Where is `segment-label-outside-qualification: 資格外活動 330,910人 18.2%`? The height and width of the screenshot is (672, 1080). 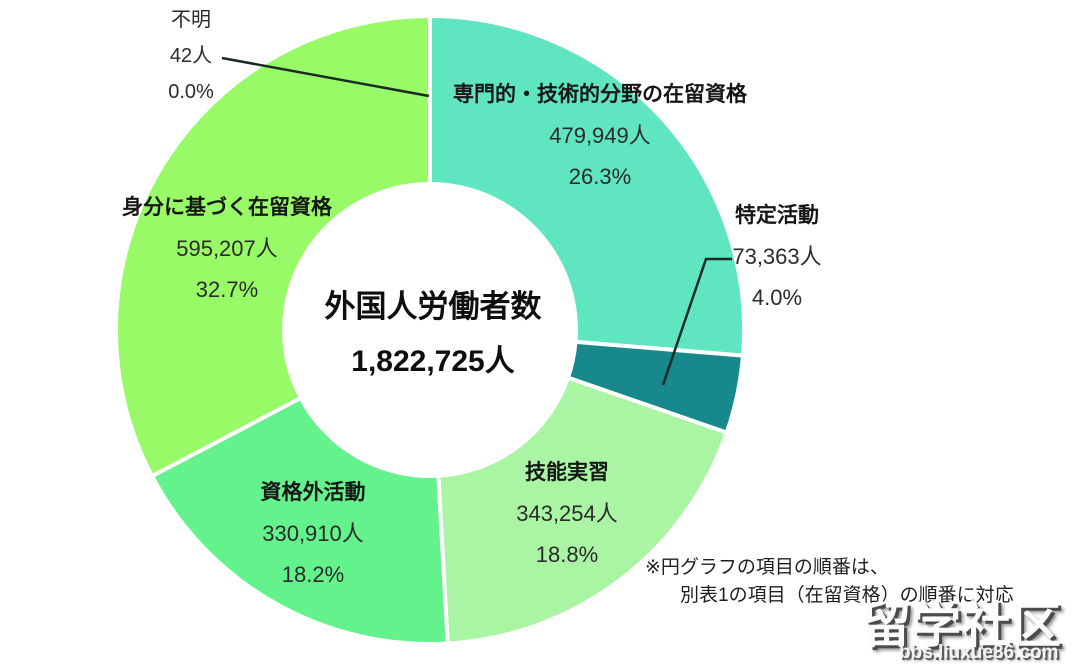
segment-label-outside-qualification: 資格外活動 330,910人 18.2% is located at coordinates (313, 533).